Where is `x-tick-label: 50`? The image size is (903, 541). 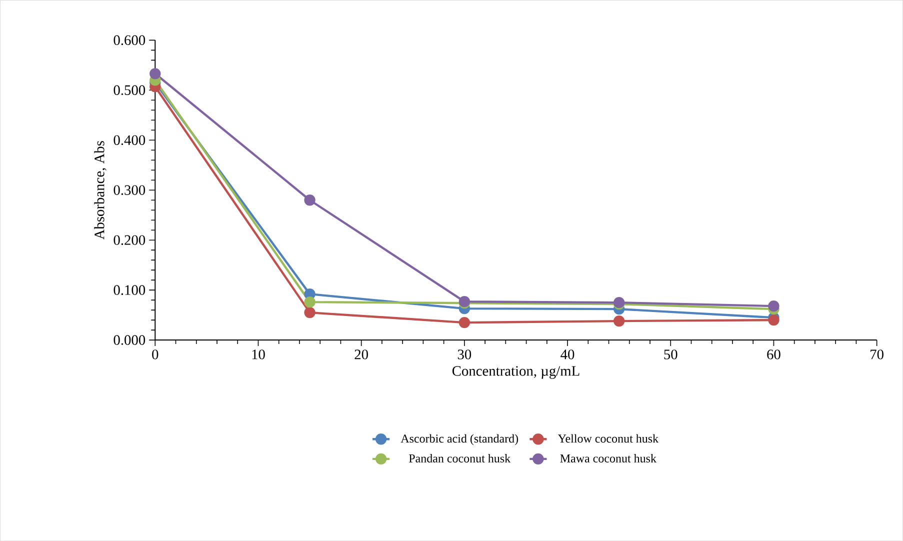 x-tick-label: 50 is located at coordinates (671, 354).